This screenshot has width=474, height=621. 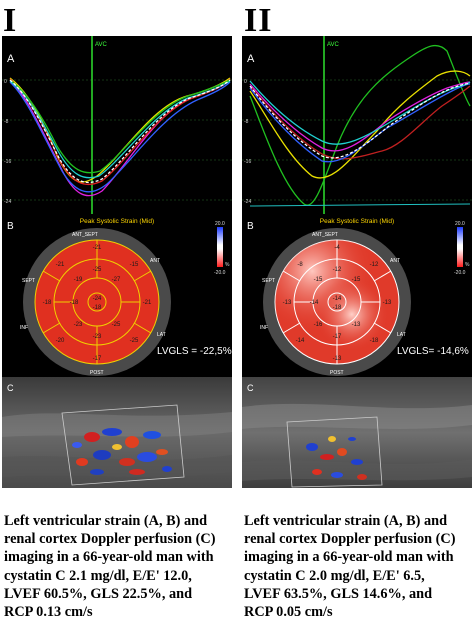 I want to click on segment-value: -8, so click(x=300, y=265).